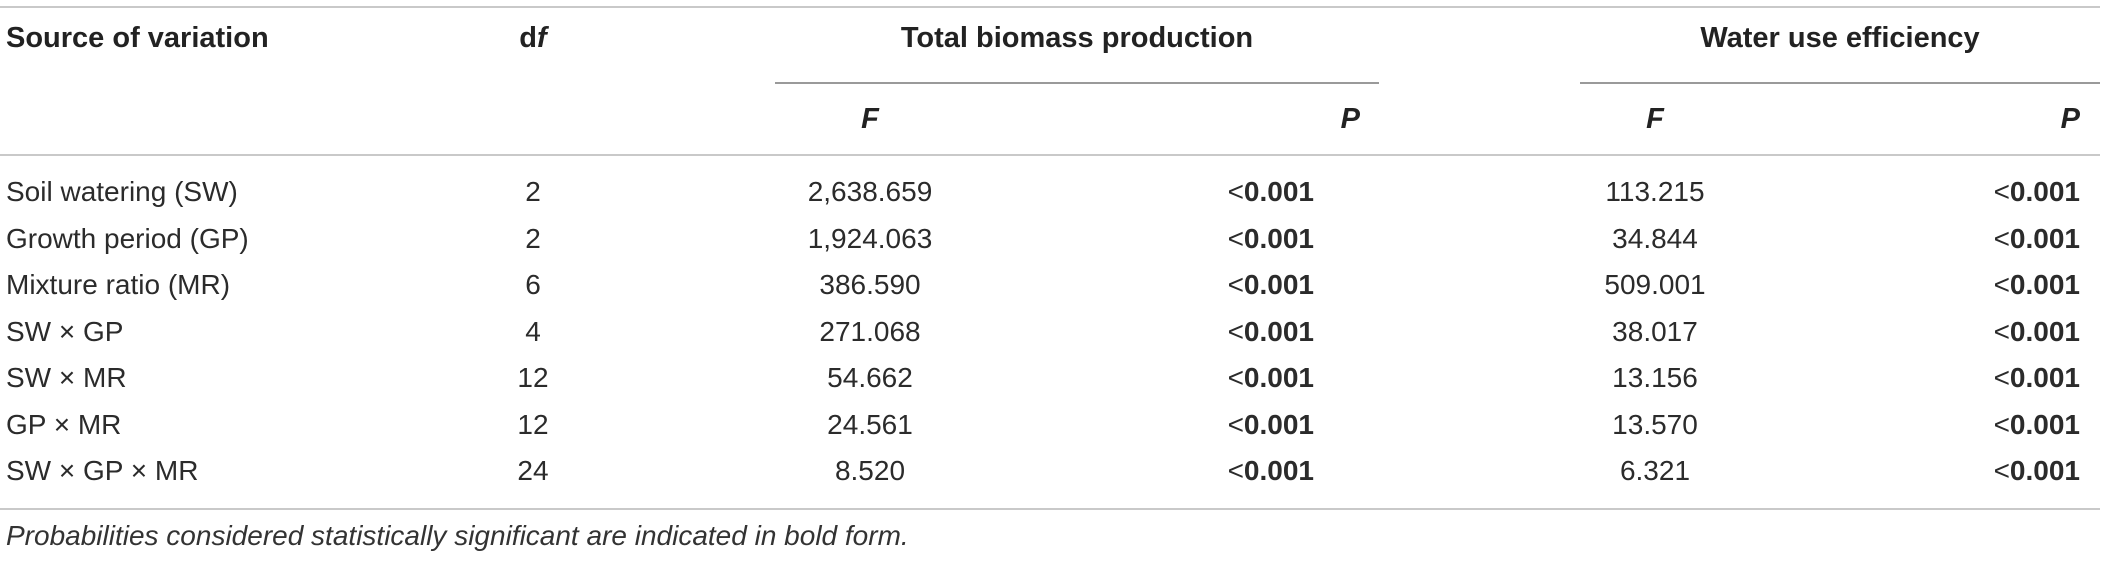 Image resolution: width=2117 pixels, height=562 pixels. I want to click on row-source: Growth period (GP), so click(127, 238).